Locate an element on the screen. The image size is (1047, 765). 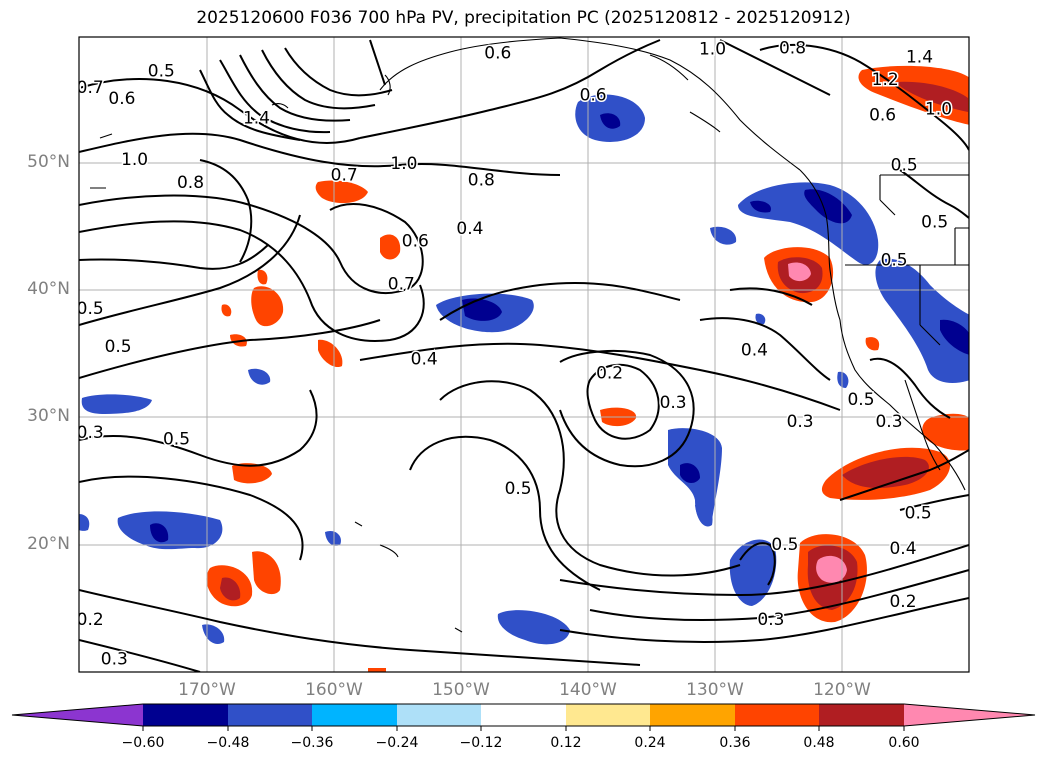
lat-label-30n: 30°N is located at coordinates (48, 416).